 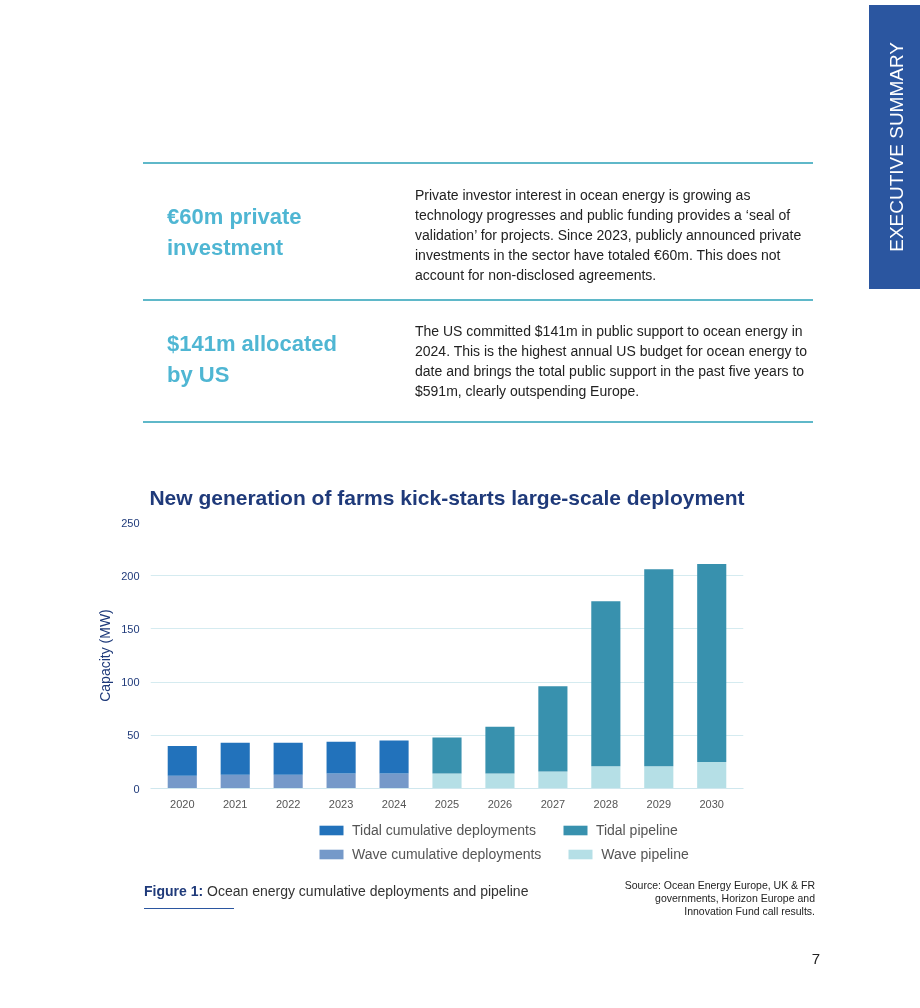 I want to click on x-tick-label: 2029, so click(x=659, y=803).